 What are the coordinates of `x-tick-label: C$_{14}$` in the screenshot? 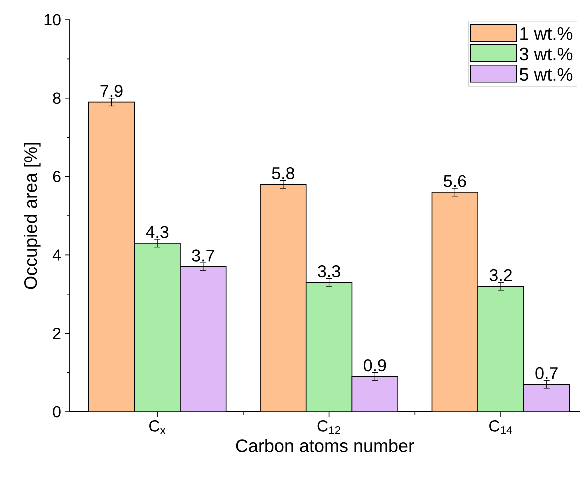 It's located at (501, 427).